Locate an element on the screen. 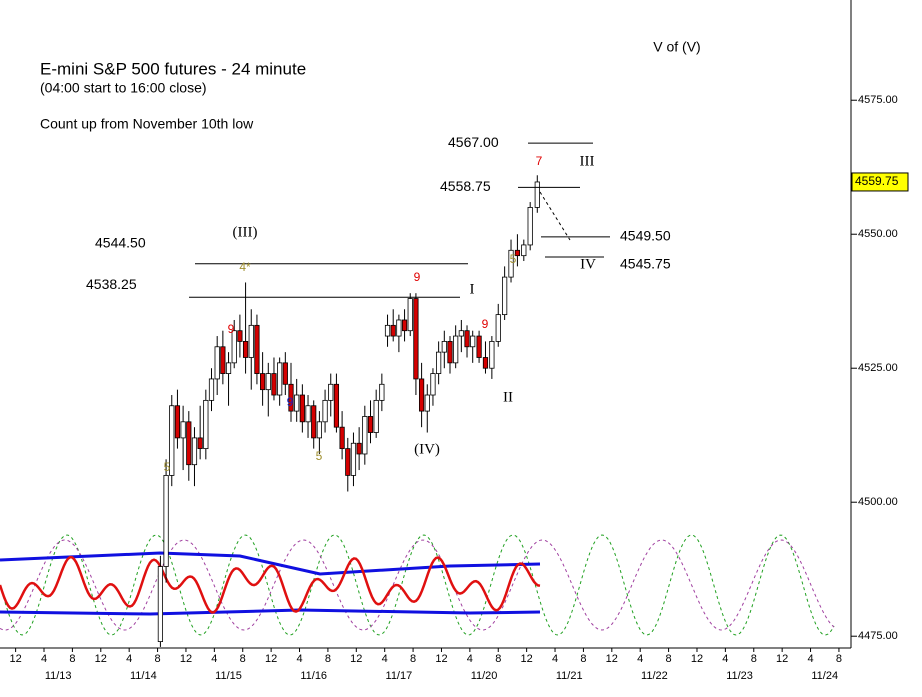  level-label: 4567.00 is located at coordinates (473, 142).